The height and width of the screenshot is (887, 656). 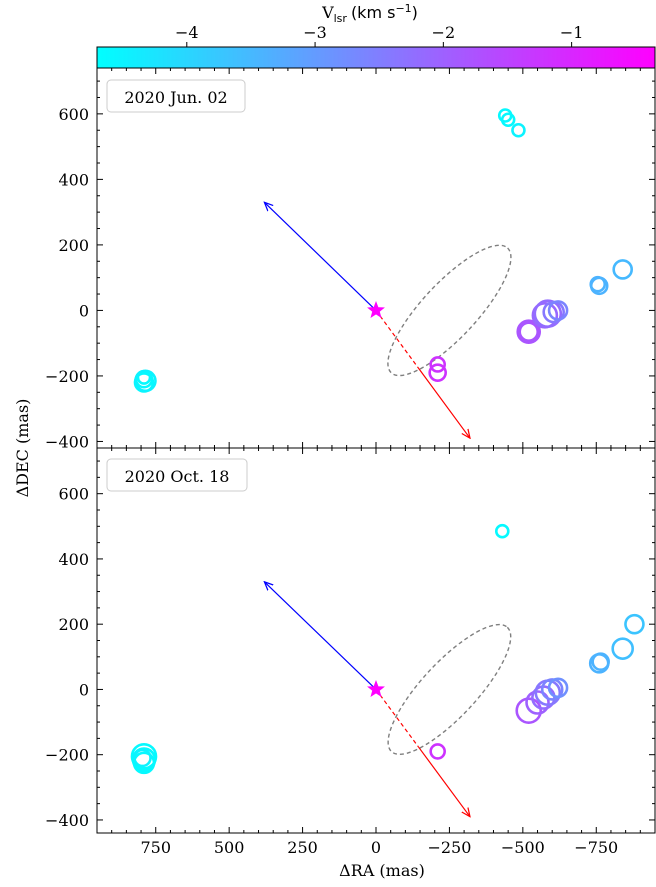 I want to click on panel-top-title-box: 2020 Jun. 02, so click(x=176, y=96).